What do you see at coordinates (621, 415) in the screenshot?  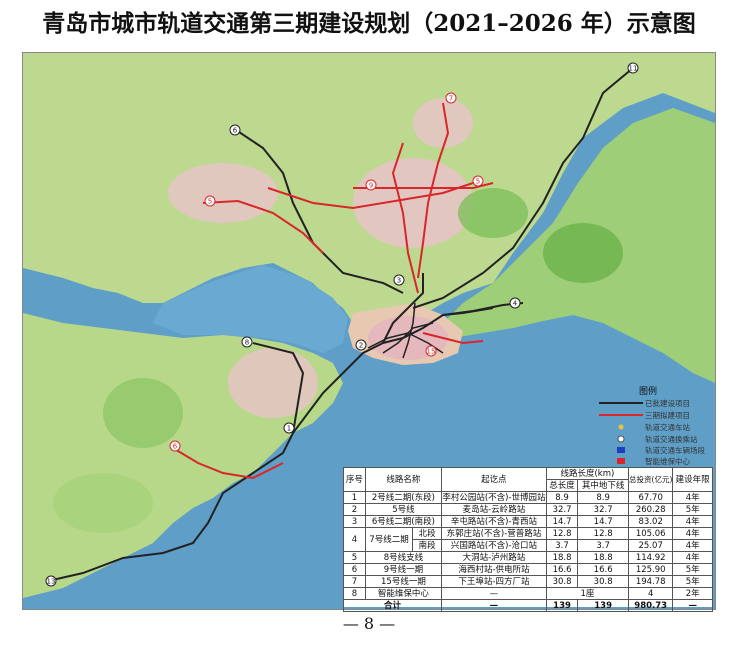 I see `legend-planned-line-swatch` at bounding box center [621, 415].